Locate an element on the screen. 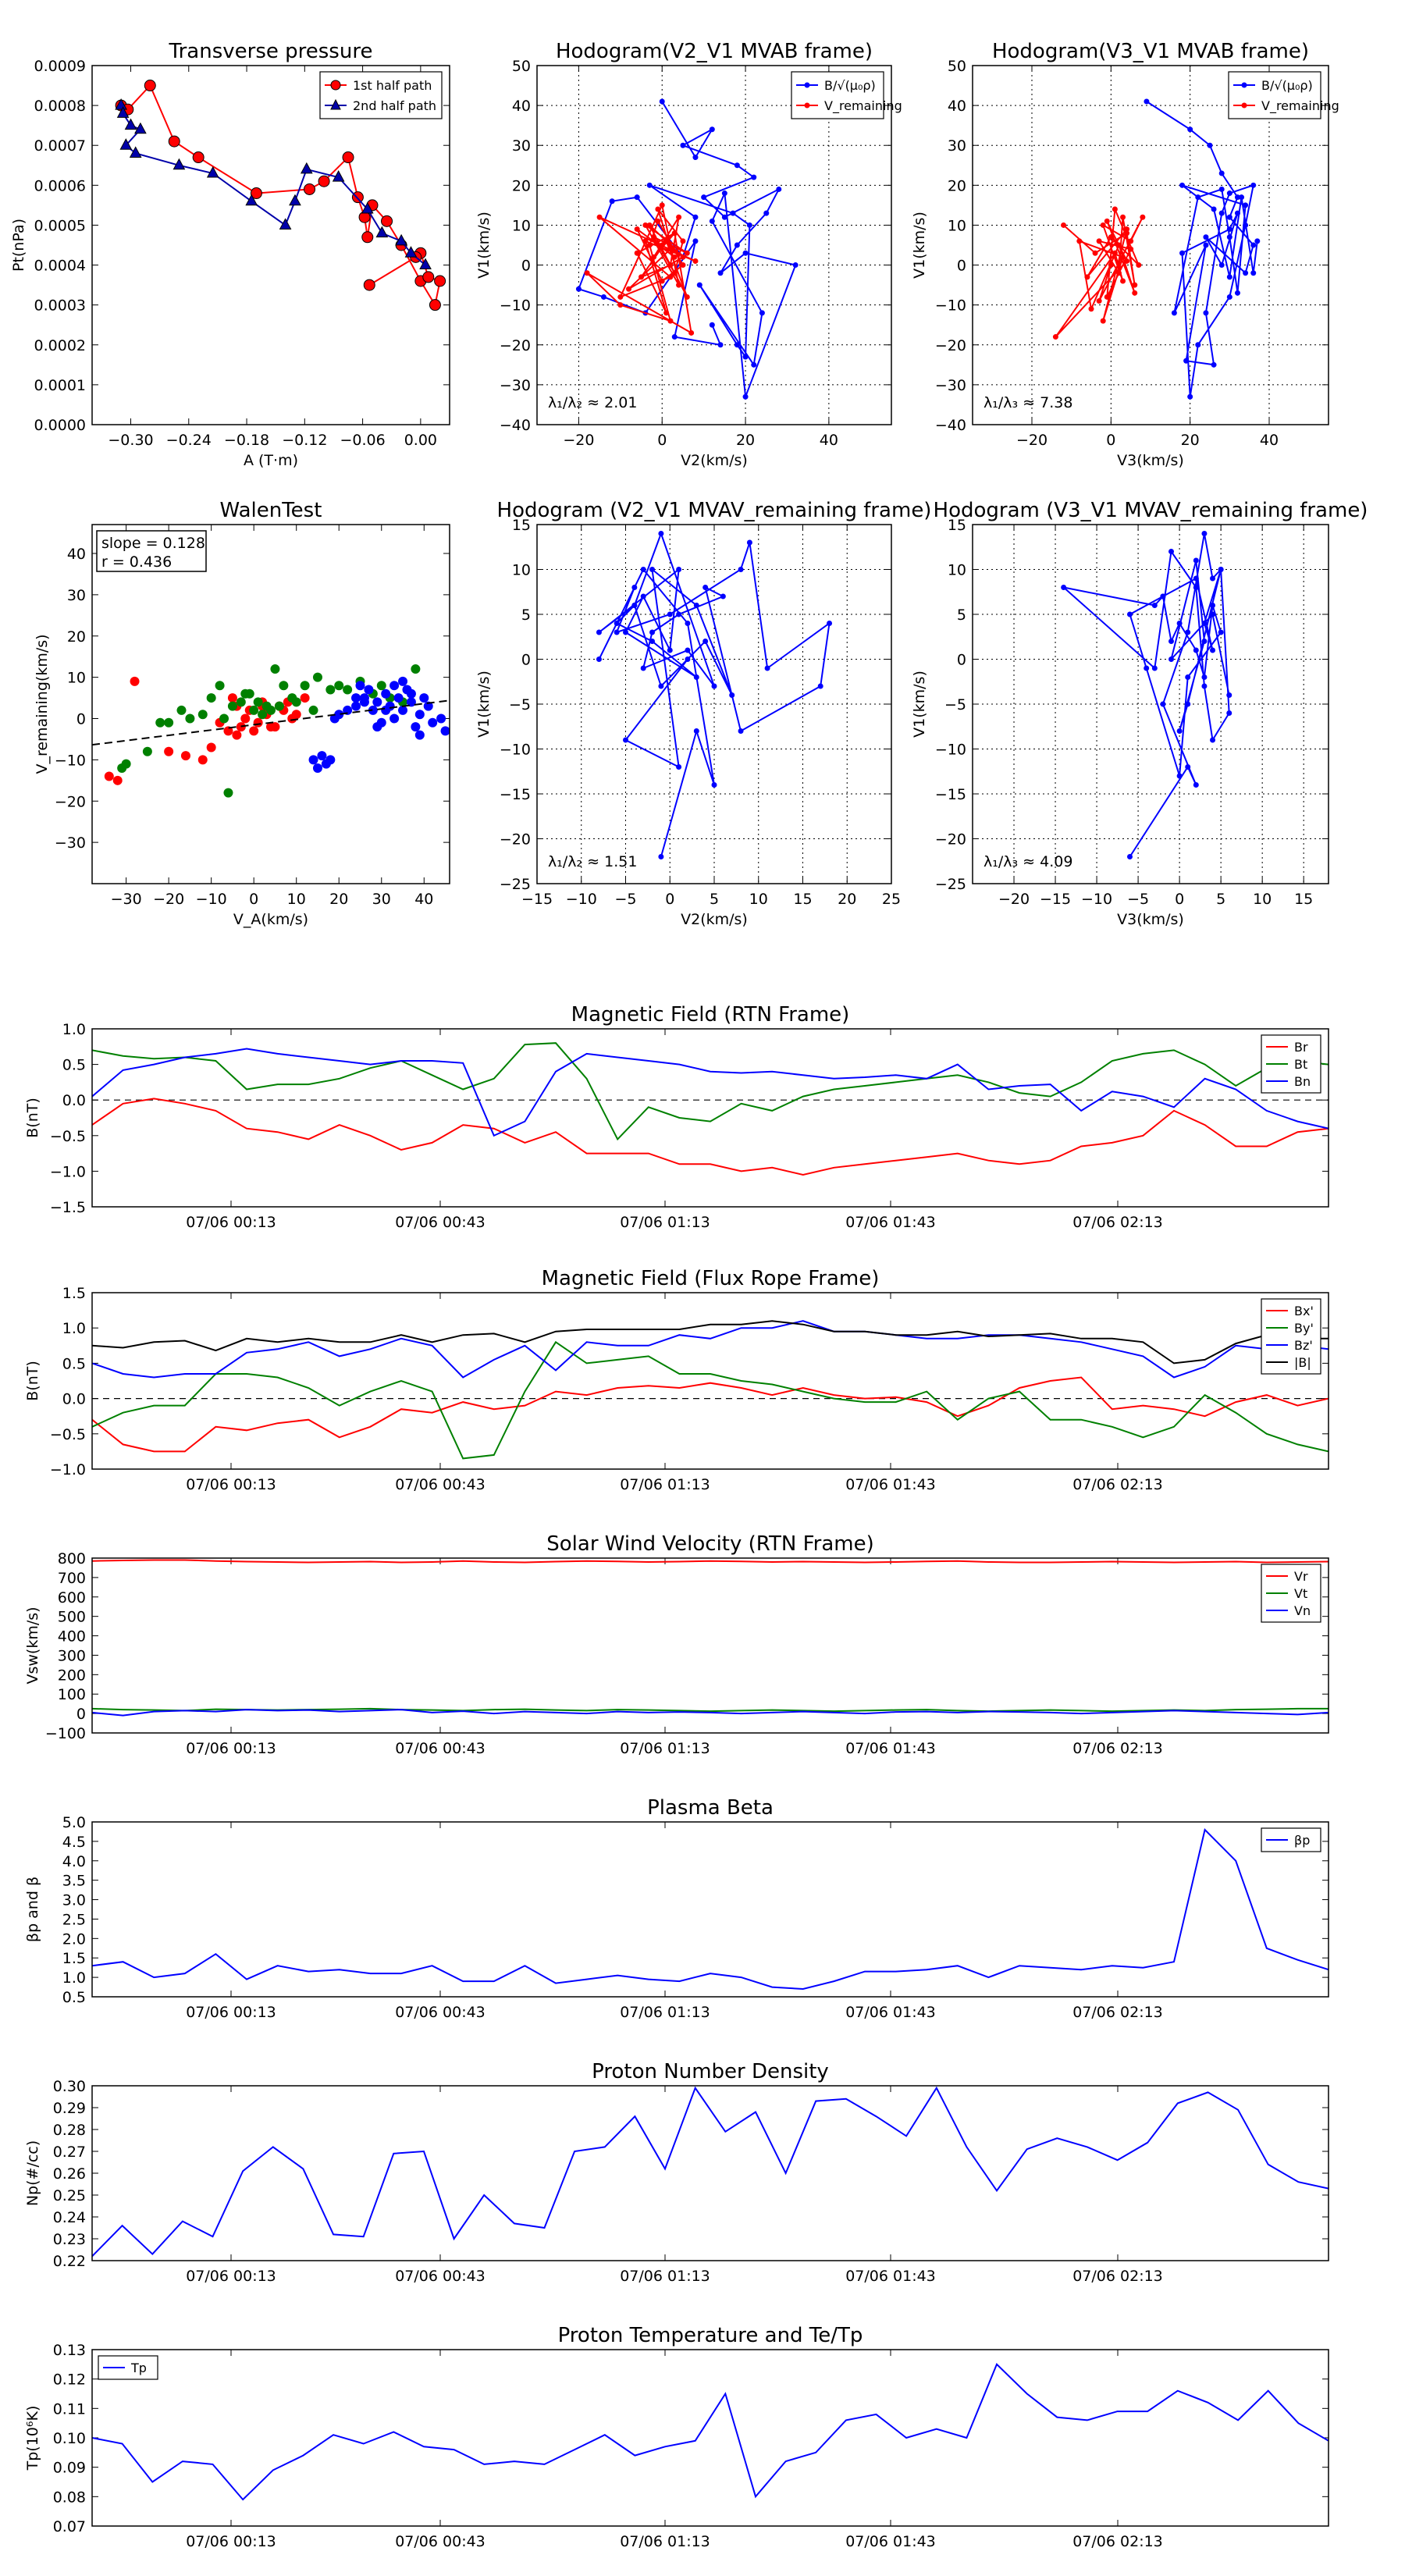 The height and width of the screenshot is (2576, 1405). y-tick-label: 0.0002 is located at coordinates (60, 345).